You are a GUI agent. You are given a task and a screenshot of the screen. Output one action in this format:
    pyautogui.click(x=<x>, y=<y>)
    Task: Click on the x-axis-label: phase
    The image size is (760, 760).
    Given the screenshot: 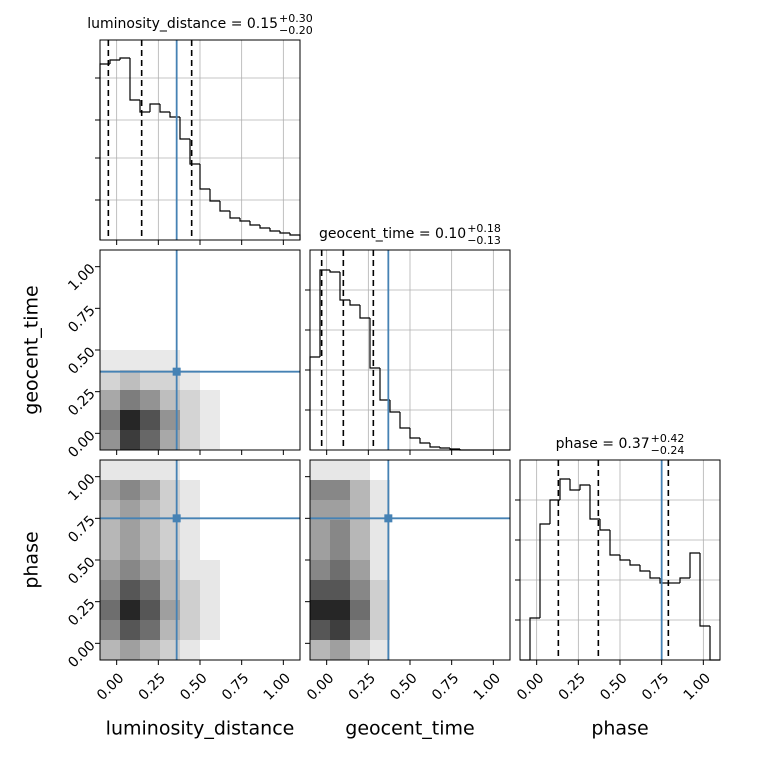 What is the action you would take?
    pyautogui.click(x=619, y=729)
    